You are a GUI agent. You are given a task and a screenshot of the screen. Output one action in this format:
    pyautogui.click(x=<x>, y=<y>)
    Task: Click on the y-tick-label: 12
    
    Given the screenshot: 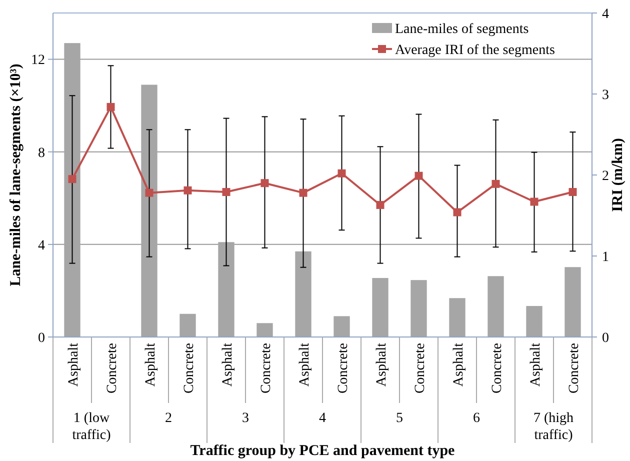 What is the action you would take?
    pyautogui.click(x=38, y=60)
    